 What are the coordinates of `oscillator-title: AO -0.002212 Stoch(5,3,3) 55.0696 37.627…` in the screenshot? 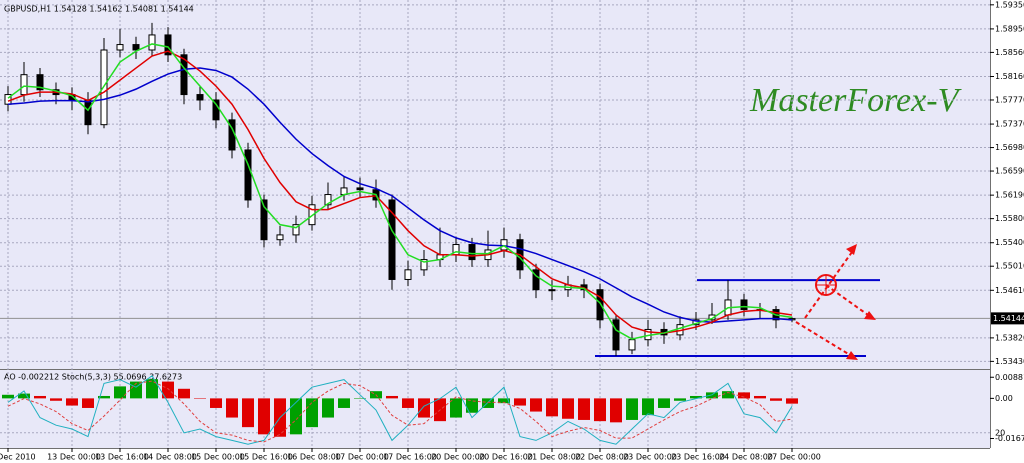 It's located at (93, 377).